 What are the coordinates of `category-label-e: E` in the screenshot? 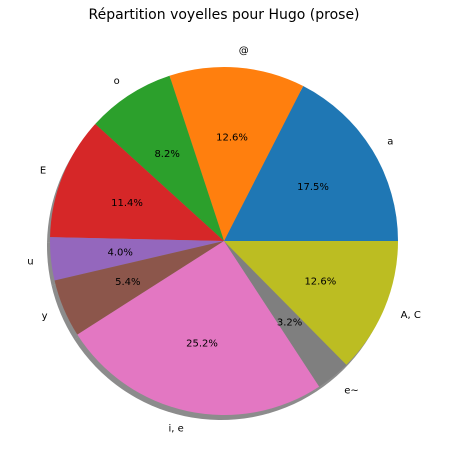 It's located at (43, 171).